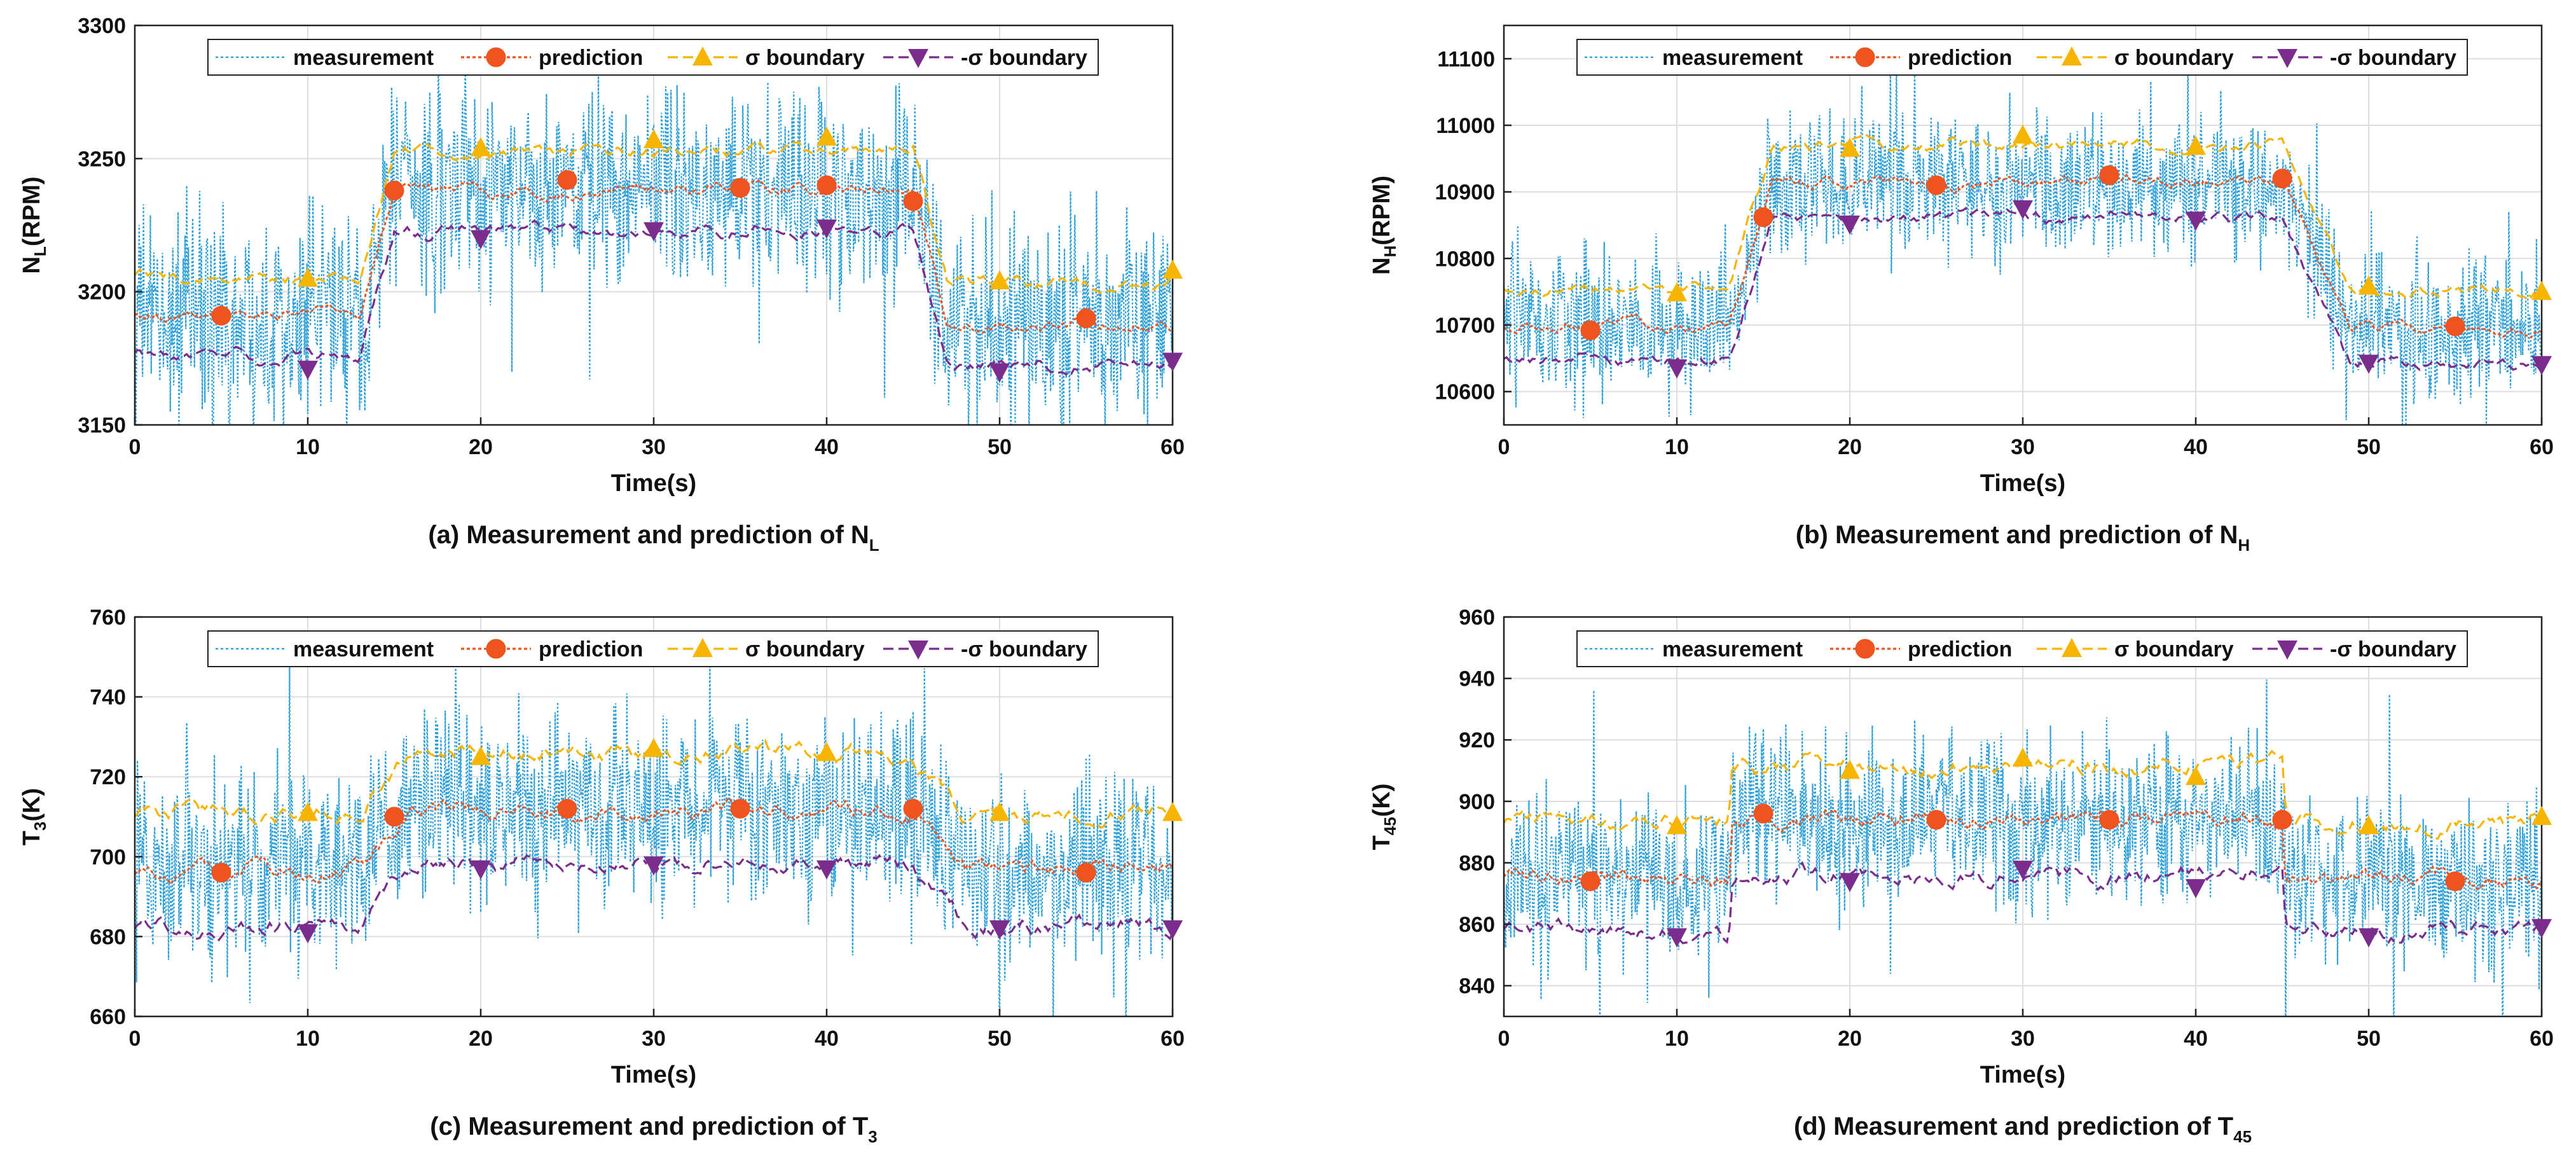  What do you see at coordinates (1384, 817) in the screenshot?
I see `panel-d-y-axis-label: T45(K)` at bounding box center [1384, 817].